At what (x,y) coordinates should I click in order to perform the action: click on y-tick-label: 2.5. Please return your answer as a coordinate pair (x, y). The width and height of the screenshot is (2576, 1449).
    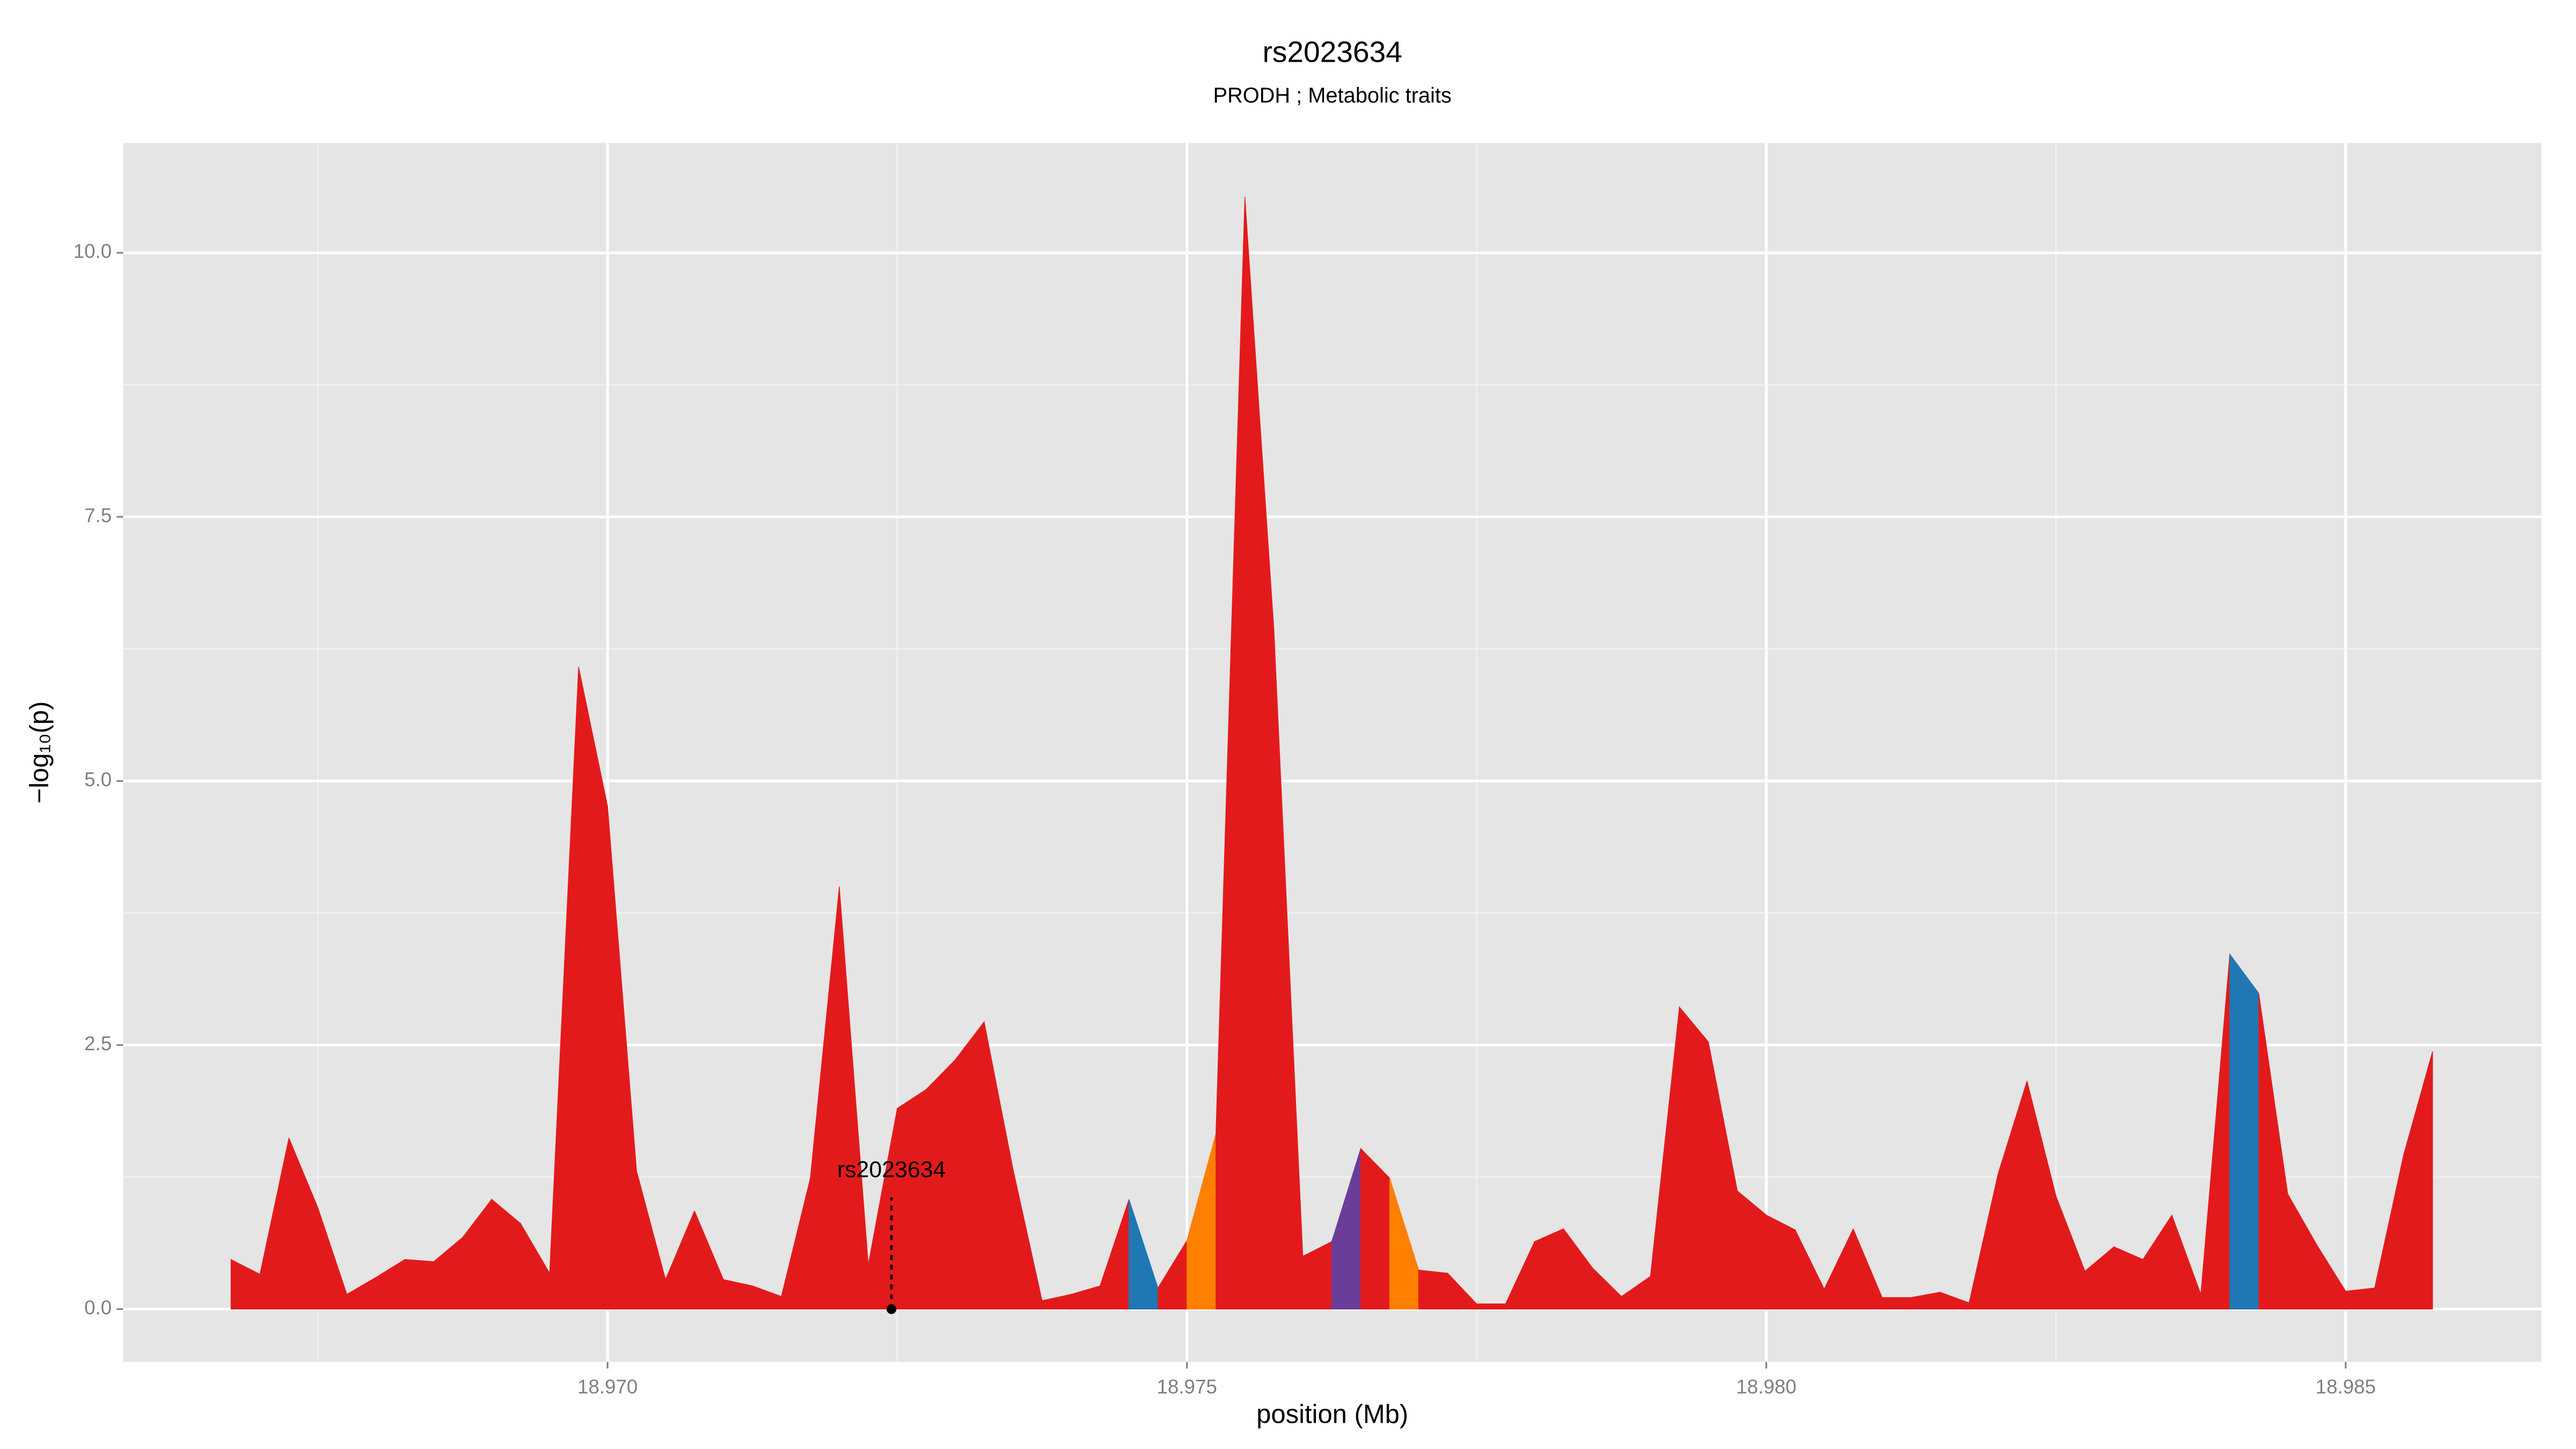
    Looking at the image, I should click on (98, 1044).